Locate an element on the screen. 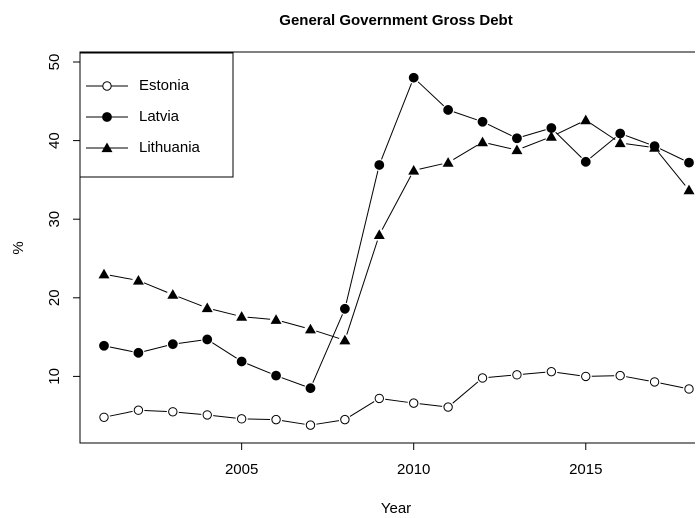 The image size is (700, 518). latvia-point-2013 is located at coordinates (517, 138).